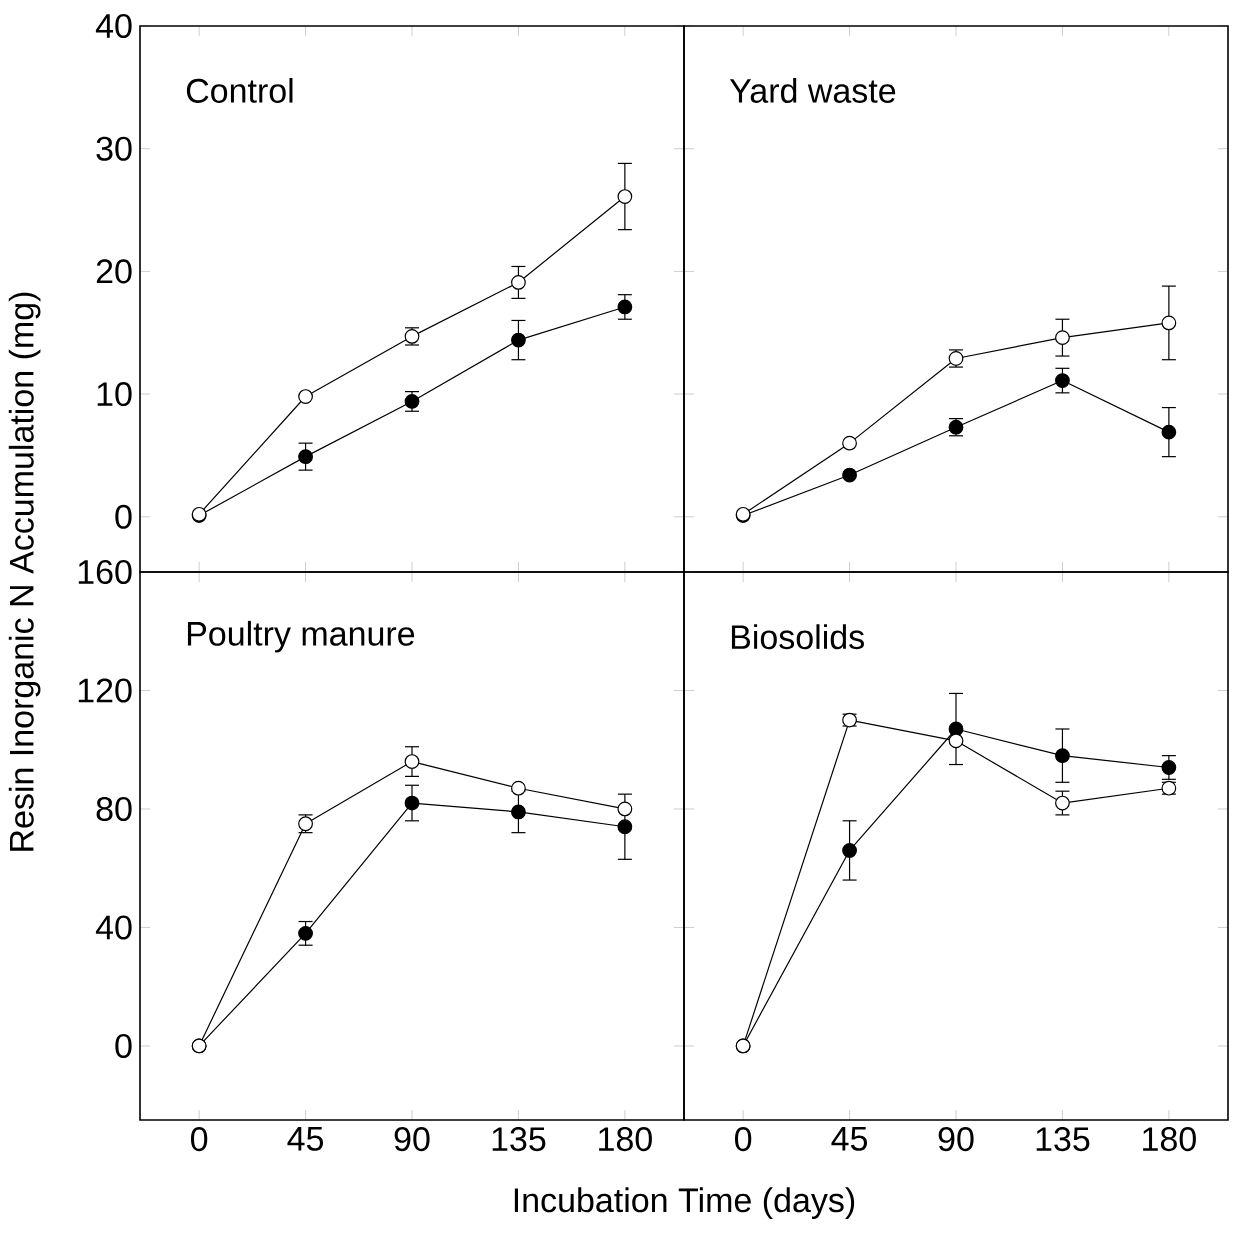 The image size is (1238, 1236). What do you see at coordinates (301, 636) in the screenshot?
I see `text: Poultry manure` at bounding box center [301, 636].